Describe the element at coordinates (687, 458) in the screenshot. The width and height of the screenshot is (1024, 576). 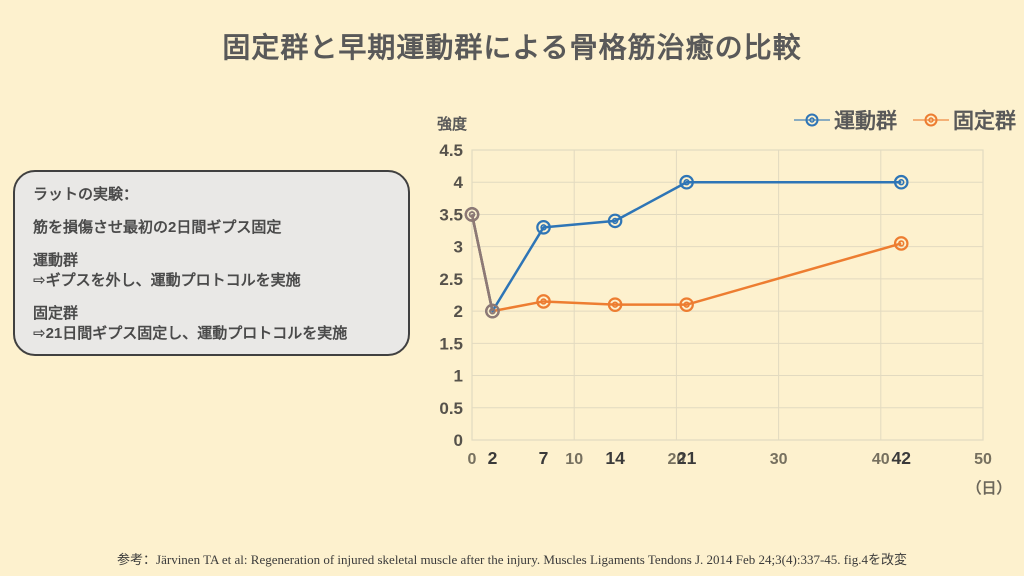
I see `svg-text: 21` at that location.